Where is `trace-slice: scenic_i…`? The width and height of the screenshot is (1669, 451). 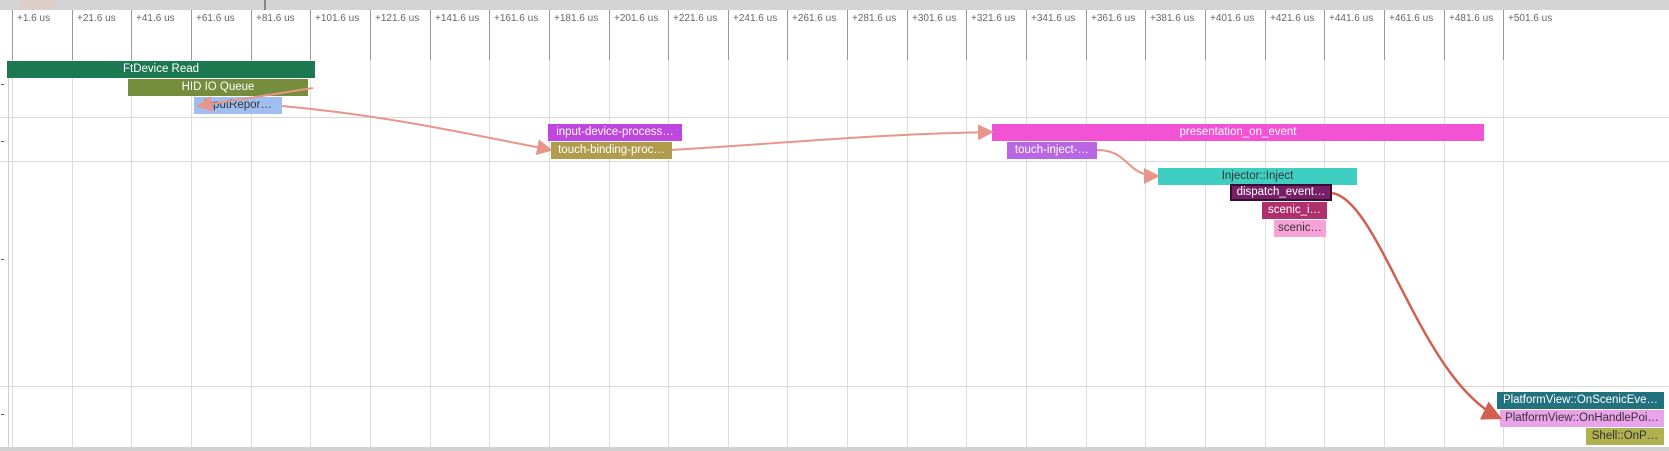 trace-slice: scenic_i… is located at coordinates (1294, 210).